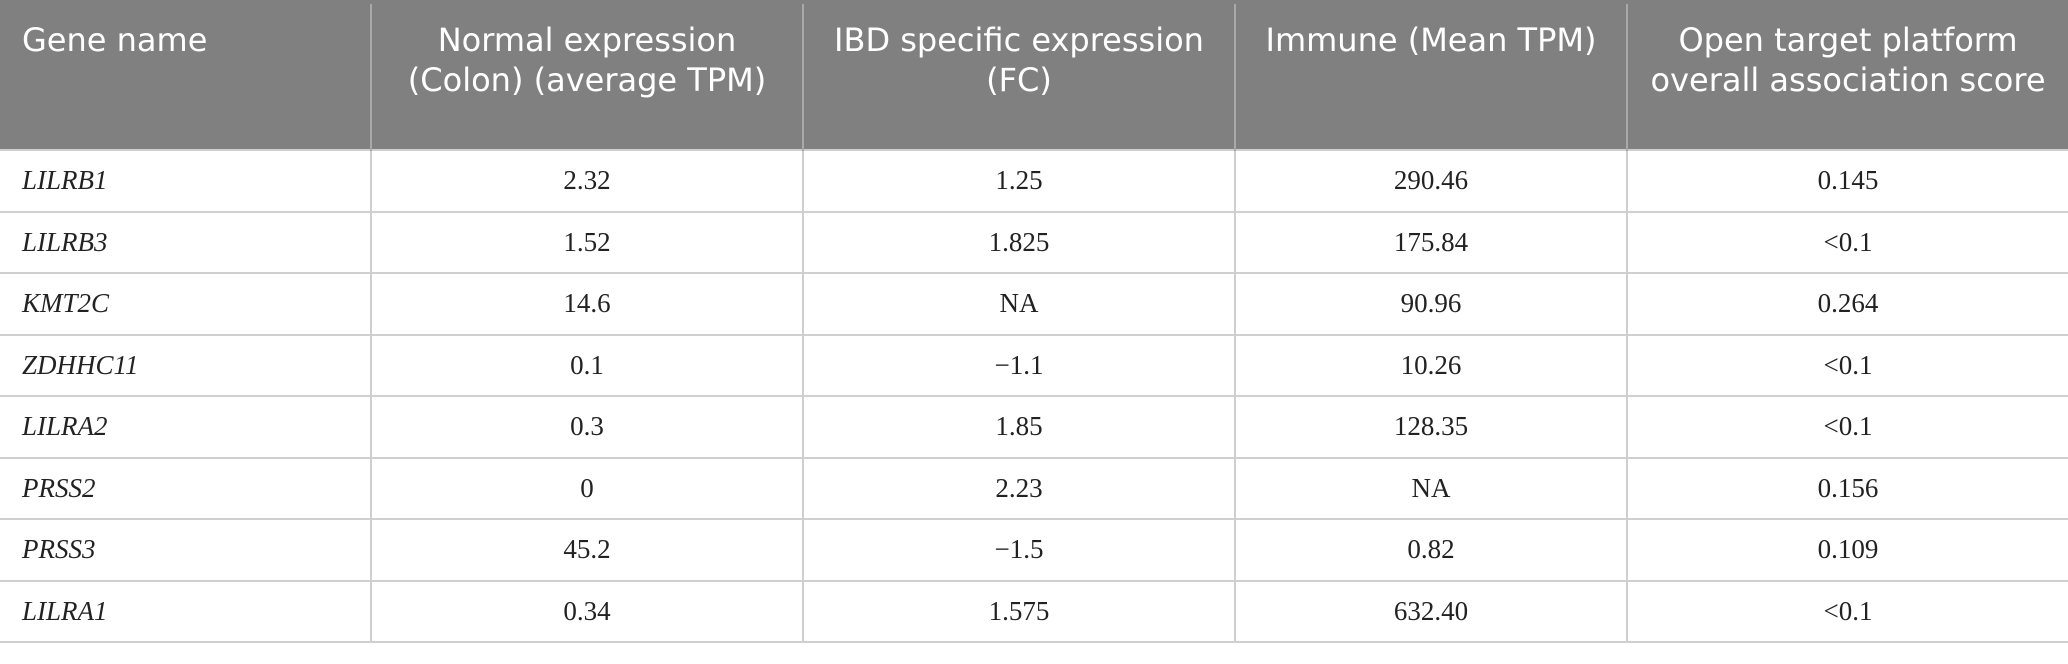 This screenshot has width=2068, height=664. I want to click on association-score-cell: 0.264, so click(1847, 303).